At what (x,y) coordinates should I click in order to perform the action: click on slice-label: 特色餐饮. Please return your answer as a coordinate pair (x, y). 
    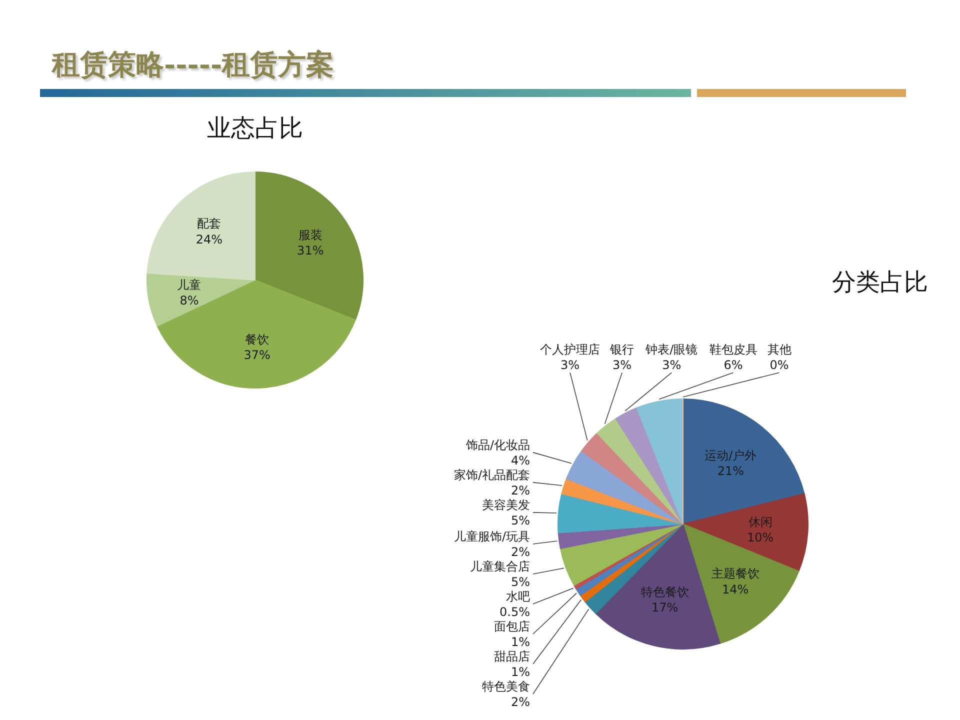
    Looking at the image, I should click on (664, 591).